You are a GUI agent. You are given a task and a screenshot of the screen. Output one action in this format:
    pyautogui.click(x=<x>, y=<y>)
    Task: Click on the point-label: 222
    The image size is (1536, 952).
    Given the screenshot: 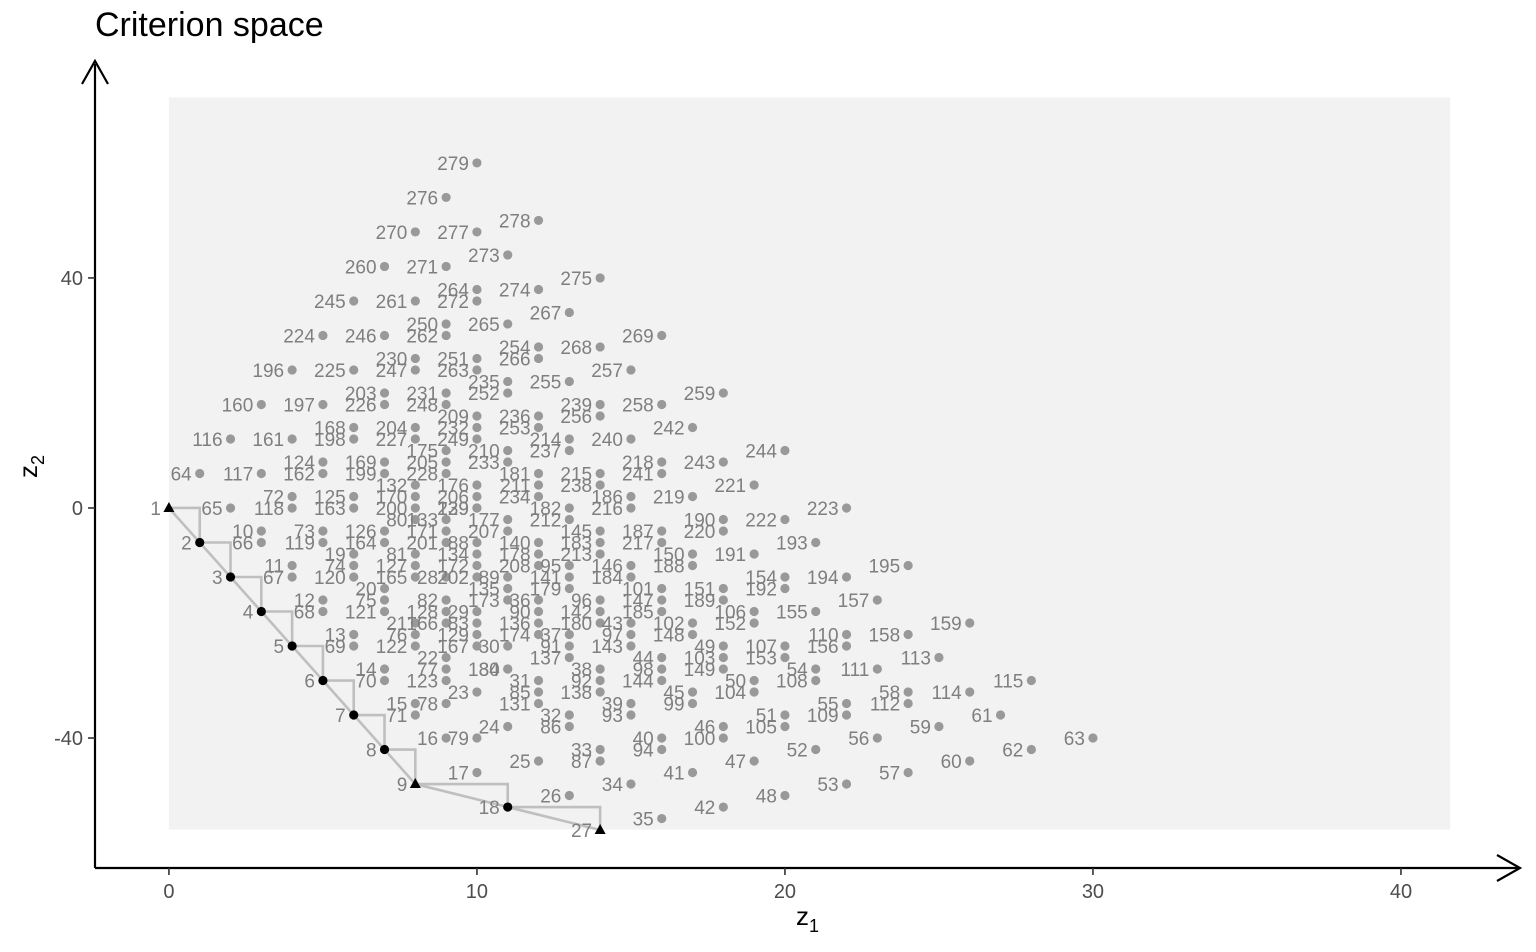 What is the action you would take?
    pyautogui.click(x=761, y=520)
    